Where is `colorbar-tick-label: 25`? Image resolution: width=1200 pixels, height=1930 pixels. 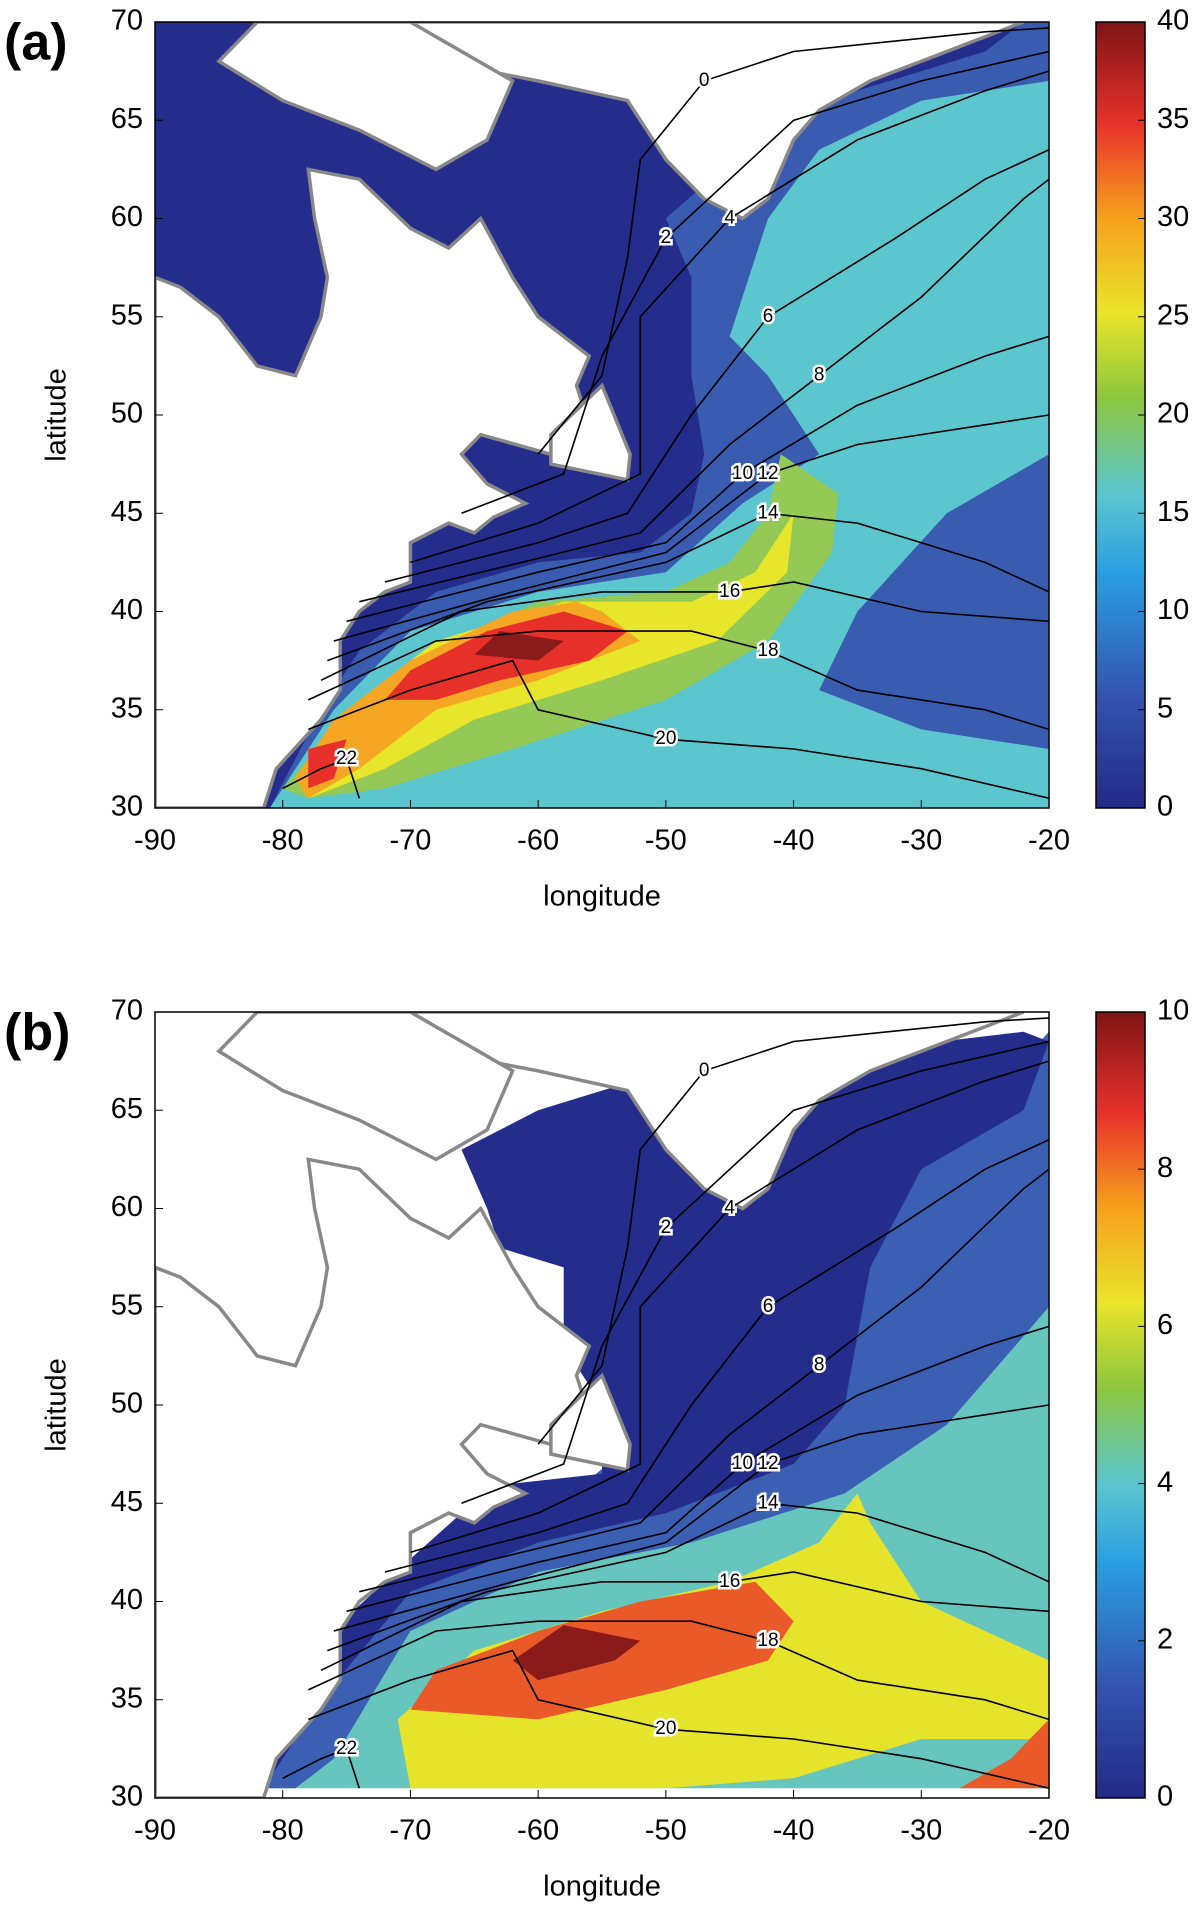
colorbar-tick-label: 25 is located at coordinates (1173, 315).